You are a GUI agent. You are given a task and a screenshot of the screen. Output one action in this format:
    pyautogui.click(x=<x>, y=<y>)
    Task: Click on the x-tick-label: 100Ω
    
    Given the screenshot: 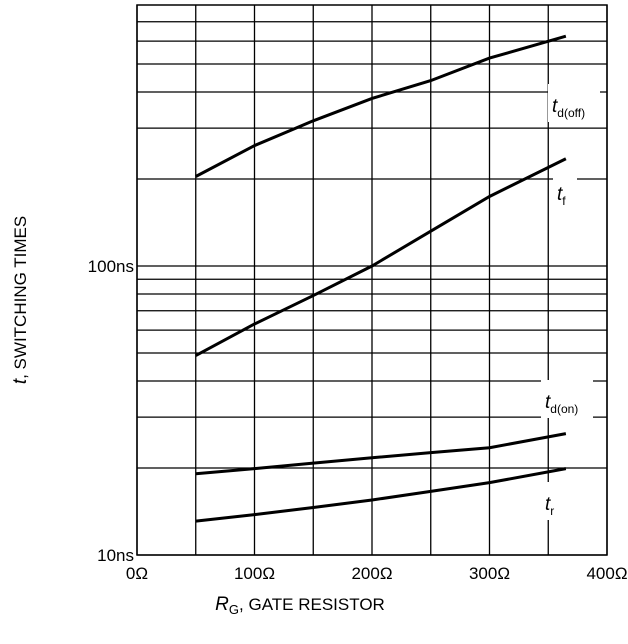 What is the action you would take?
    pyautogui.click(x=254, y=573)
    